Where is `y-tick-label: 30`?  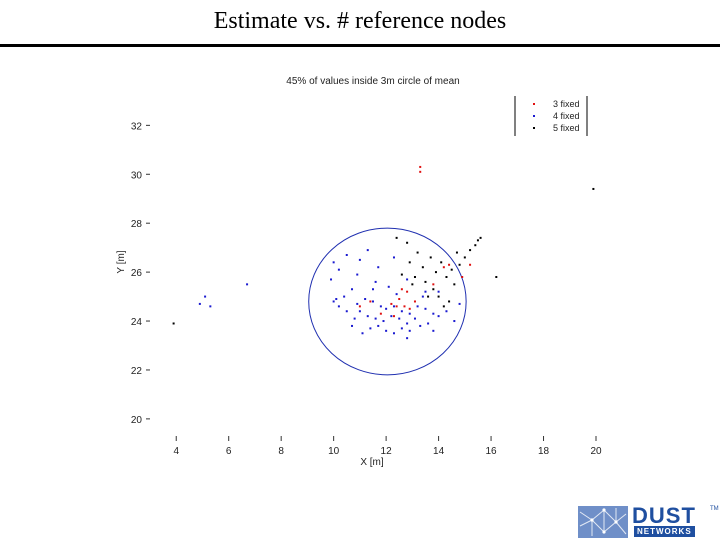
y-tick-label: 30 is located at coordinates (137, 175).